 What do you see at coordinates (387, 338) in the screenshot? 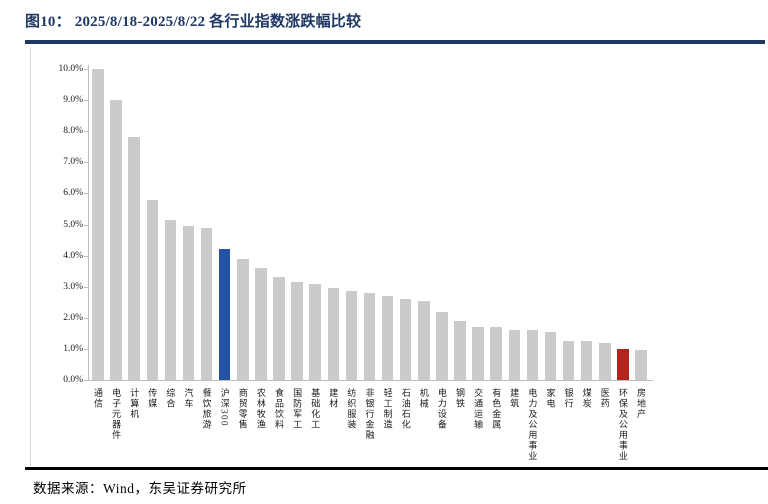
I see `bar-轻工制造` at bounding box center [387, 338].